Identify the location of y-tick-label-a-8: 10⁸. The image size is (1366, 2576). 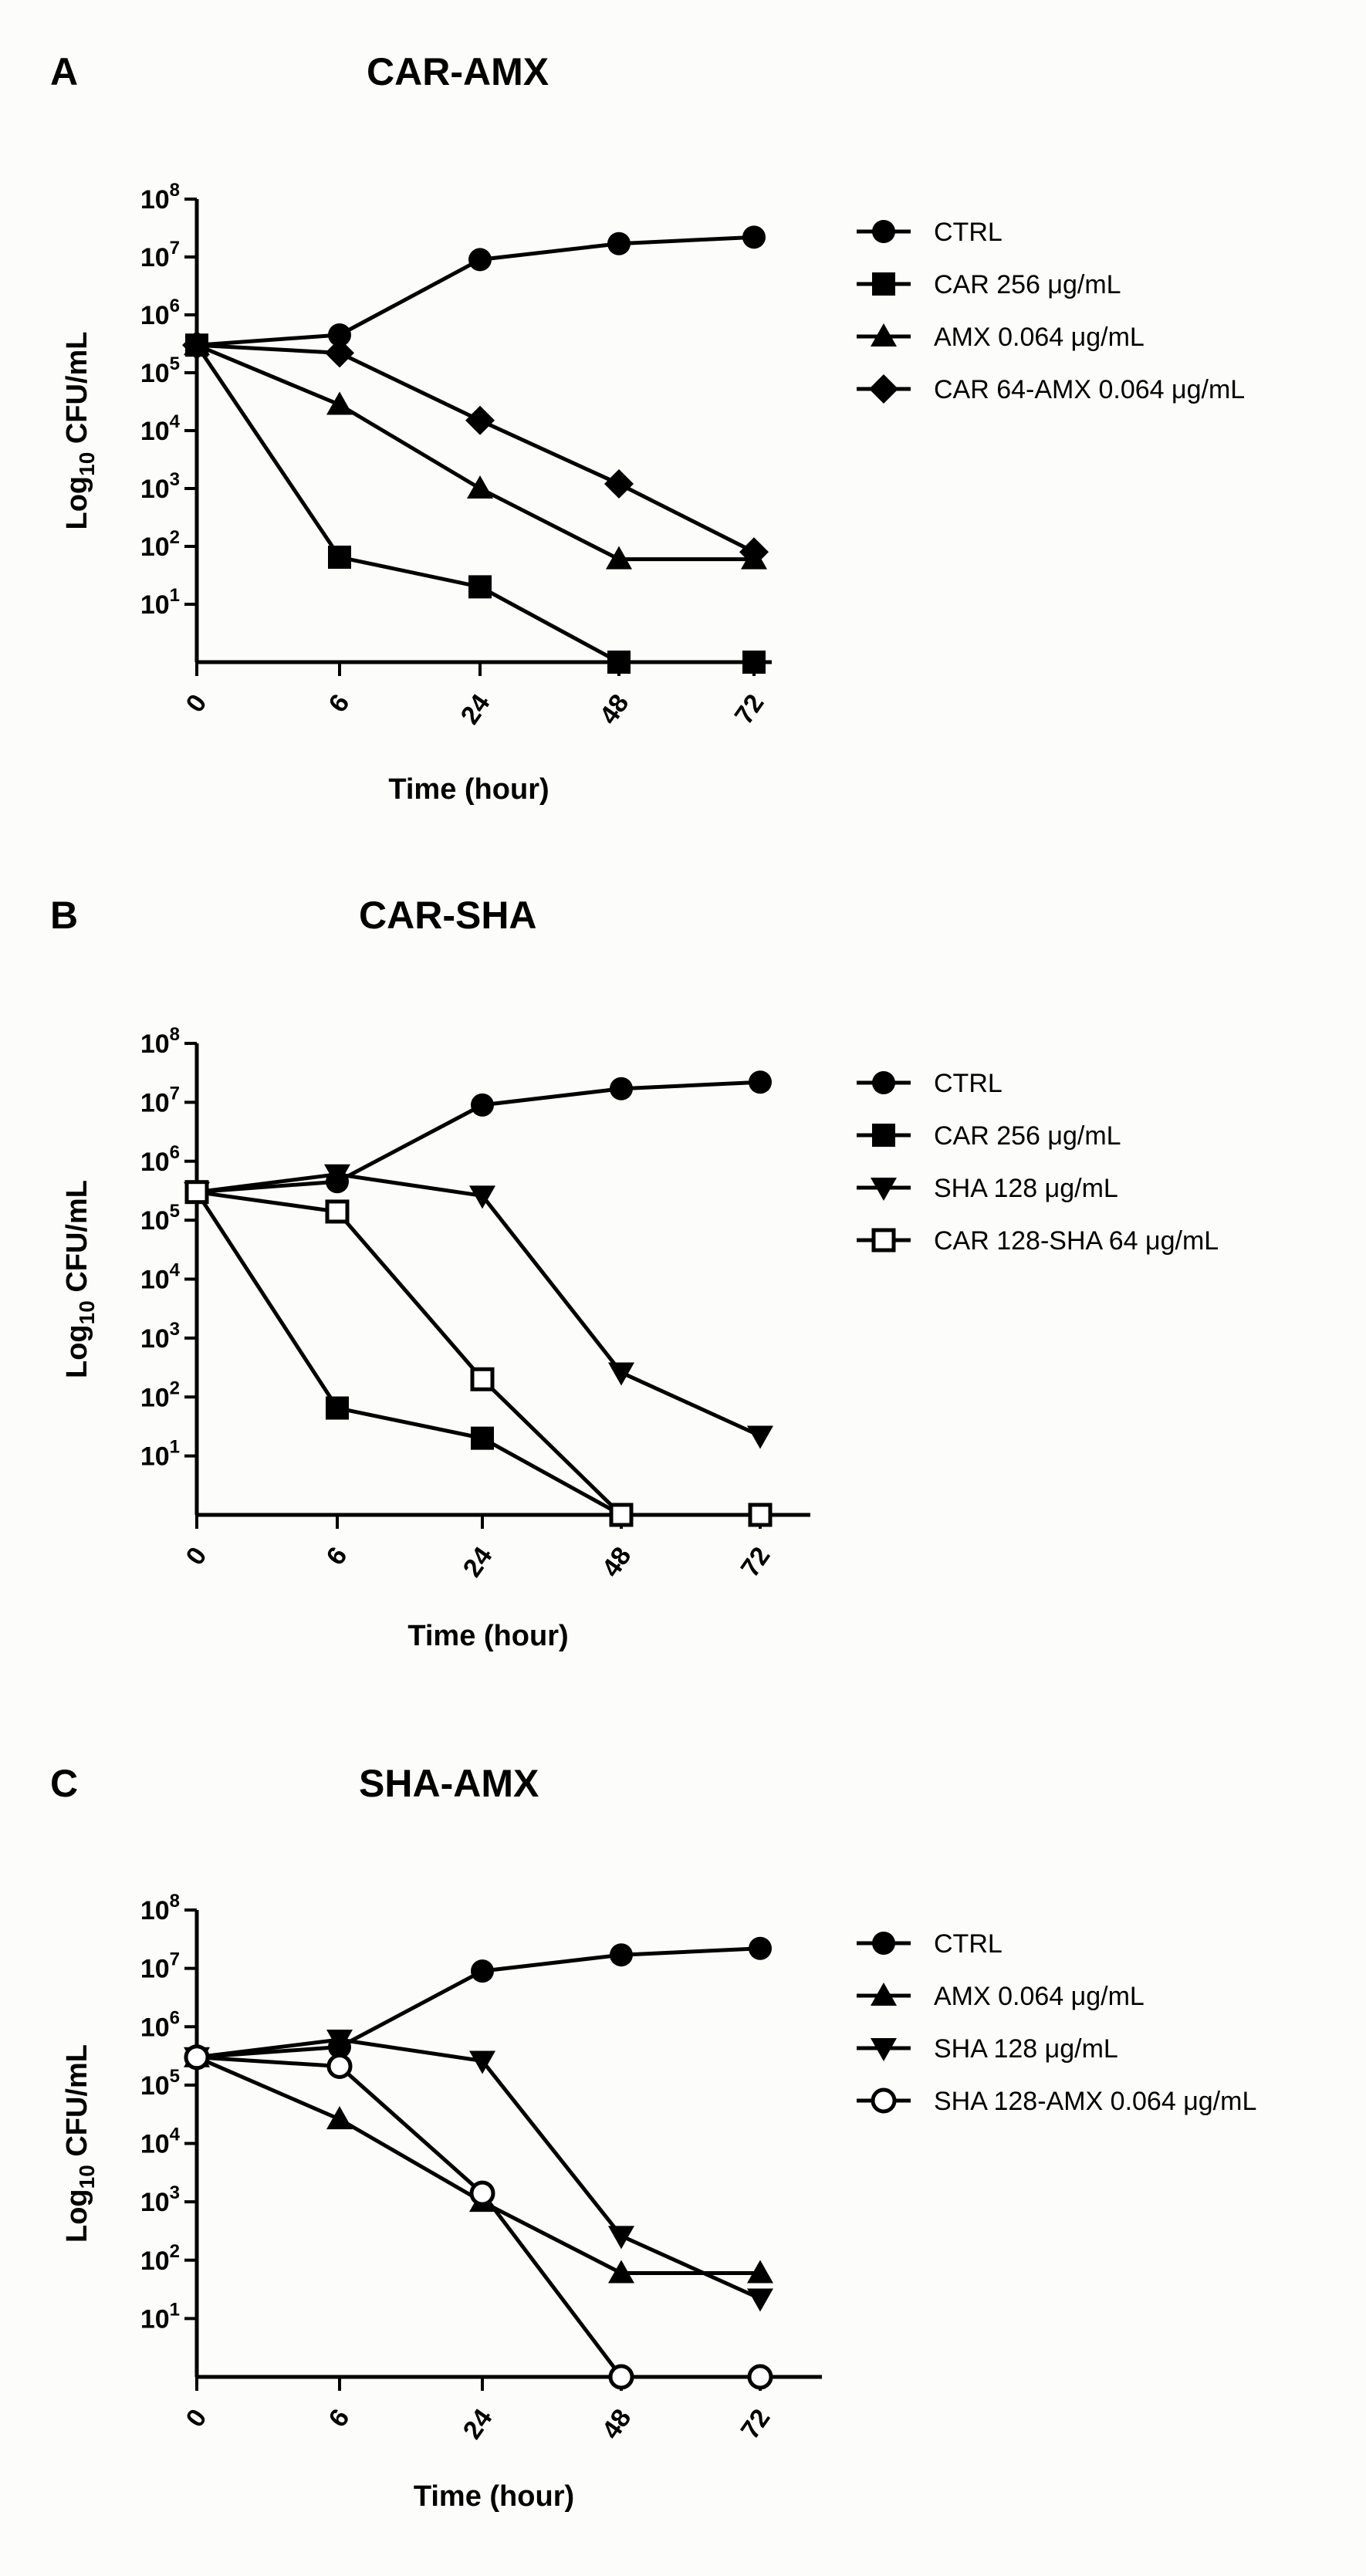
(160, 197).